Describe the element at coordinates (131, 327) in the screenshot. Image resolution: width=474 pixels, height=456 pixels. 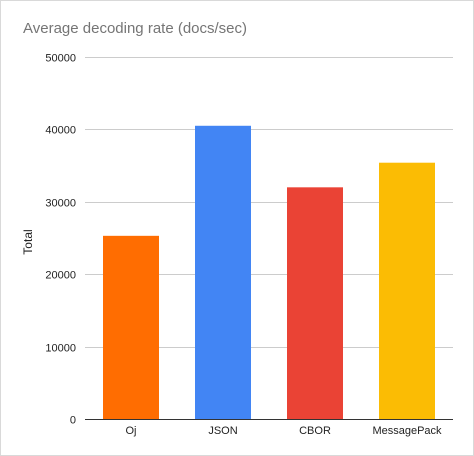
I see `bar-oj` at that location.